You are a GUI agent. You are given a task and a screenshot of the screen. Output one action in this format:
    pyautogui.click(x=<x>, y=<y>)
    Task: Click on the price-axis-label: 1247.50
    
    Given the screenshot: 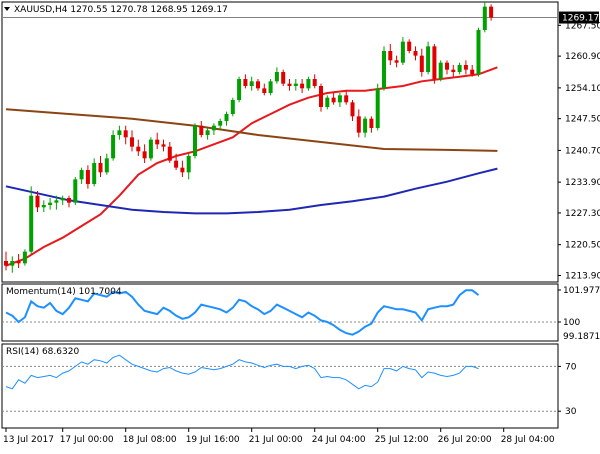 What is the action you would take?
    pyautogui.click(x=582, y=120)
    